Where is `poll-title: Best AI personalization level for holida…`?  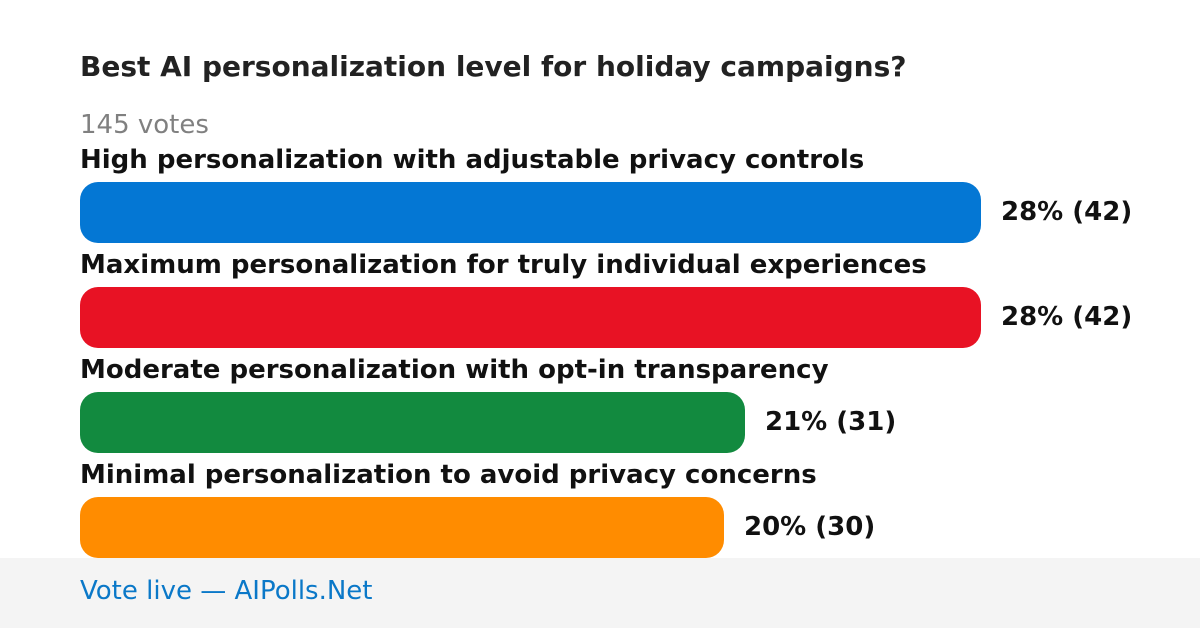
poll-title: Best AI personalization level for holida… is located at coordinates (493, 66).